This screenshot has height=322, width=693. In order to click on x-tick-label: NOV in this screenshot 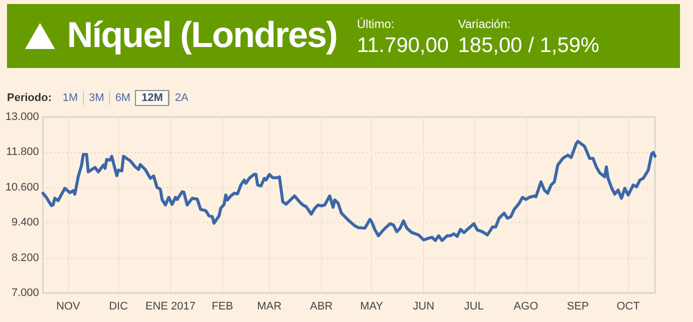, I will do `click(68, 306)`.